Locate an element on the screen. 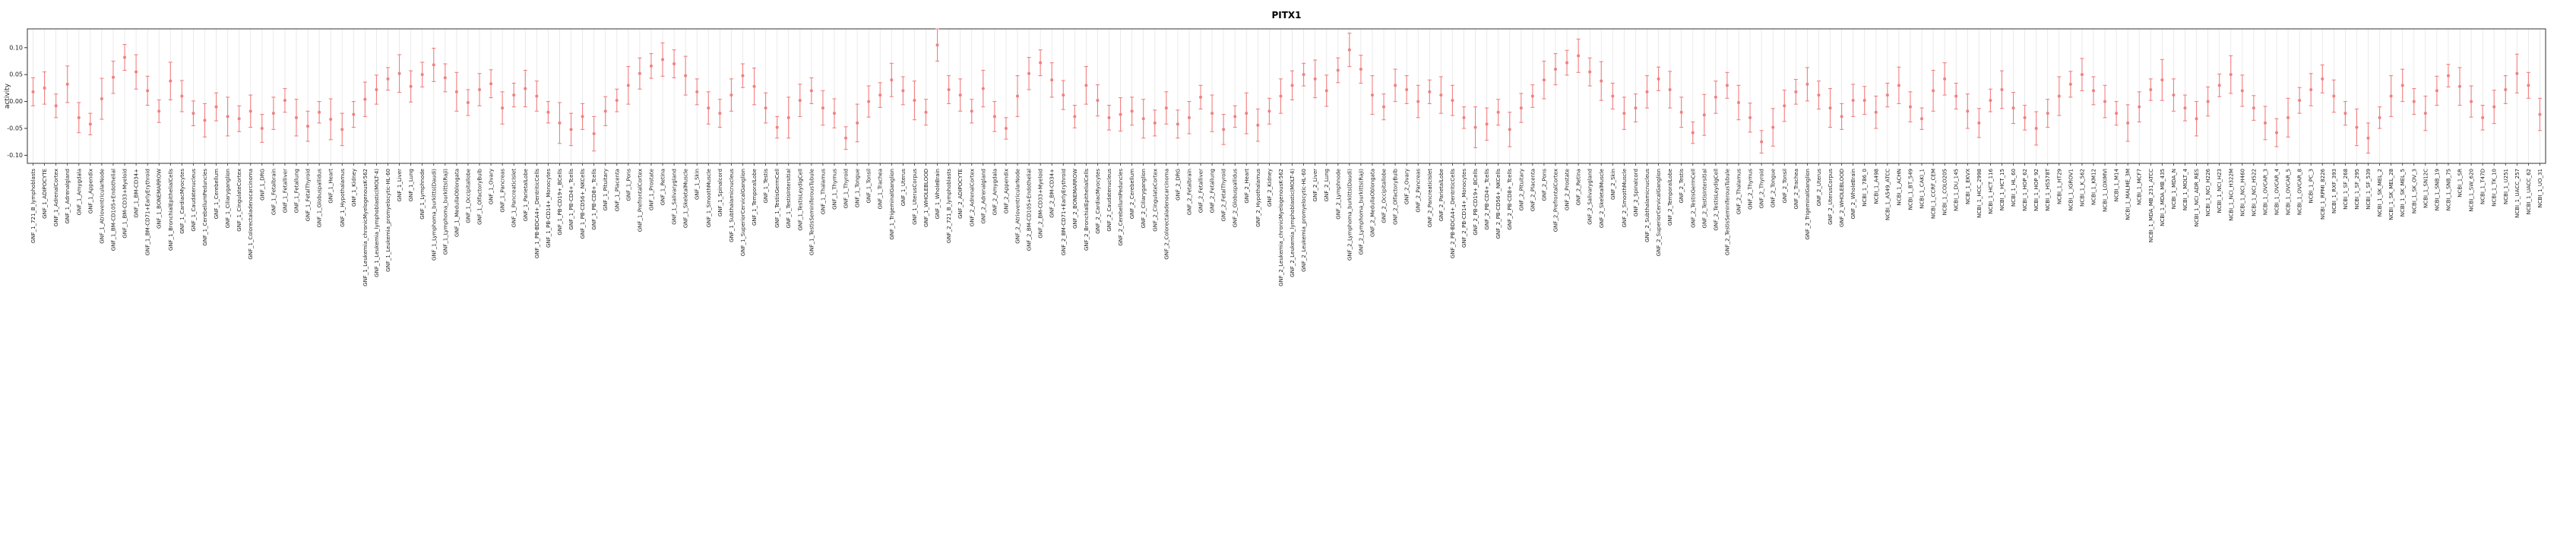 This screenshot has width=2576, height=547. x-tick-label: GNF_2_Salivarygland is located at coordinates (1590, 197).